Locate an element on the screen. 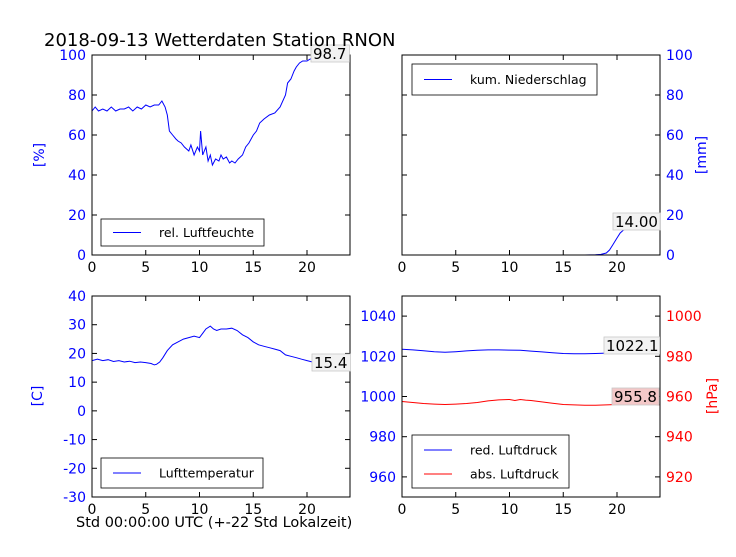  y-tick-label: 10 is located at coordinates (77, 383).